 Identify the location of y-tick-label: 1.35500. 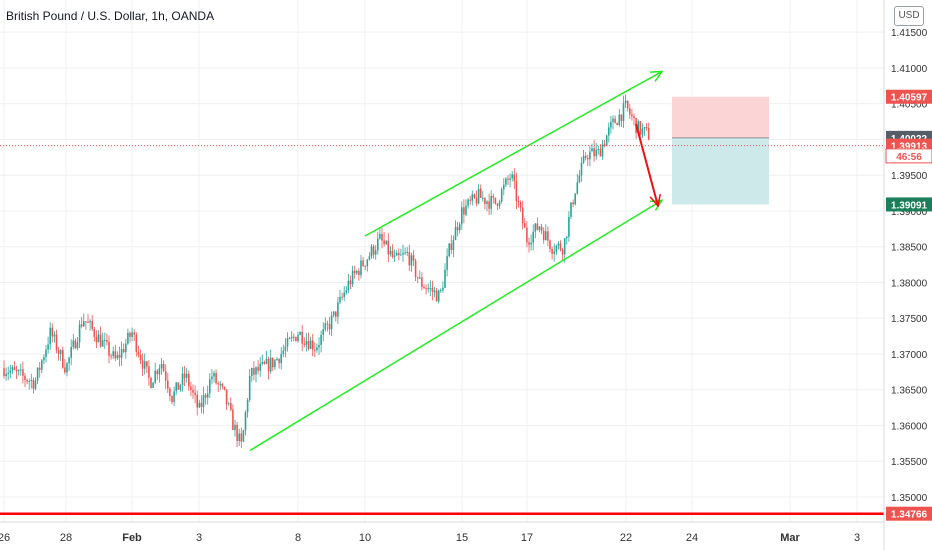
(909, 462).